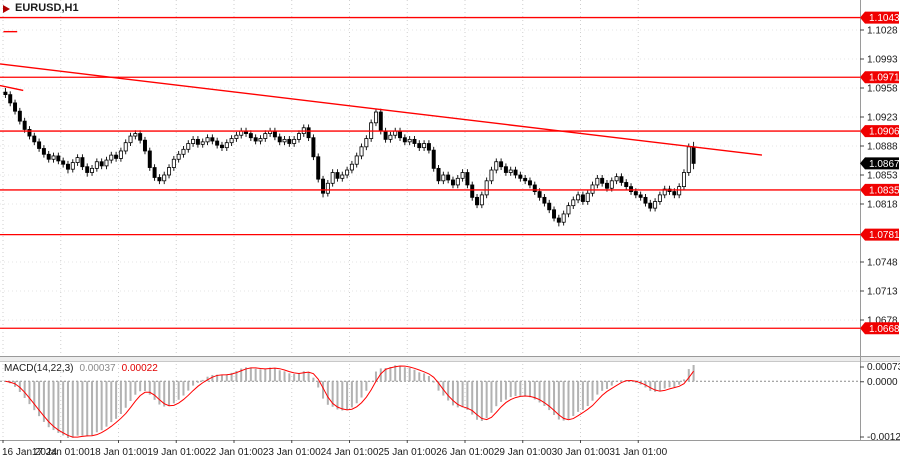 This screenshot has height=460, width=900. Describe the element at coordinates (884, 78) in the screenshot. I see `price-tag-label: 1.0971` at that location.